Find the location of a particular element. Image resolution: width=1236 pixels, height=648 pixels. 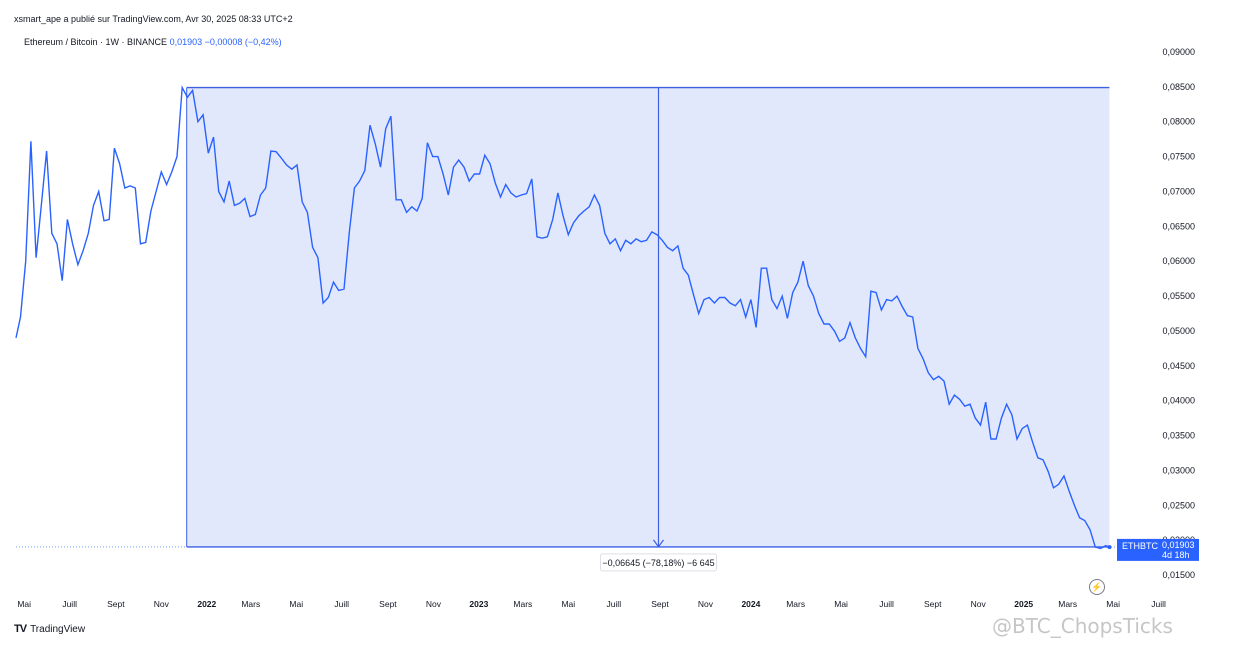

y-tick-label: 0,08500 is located at coordinates (1178, 87).